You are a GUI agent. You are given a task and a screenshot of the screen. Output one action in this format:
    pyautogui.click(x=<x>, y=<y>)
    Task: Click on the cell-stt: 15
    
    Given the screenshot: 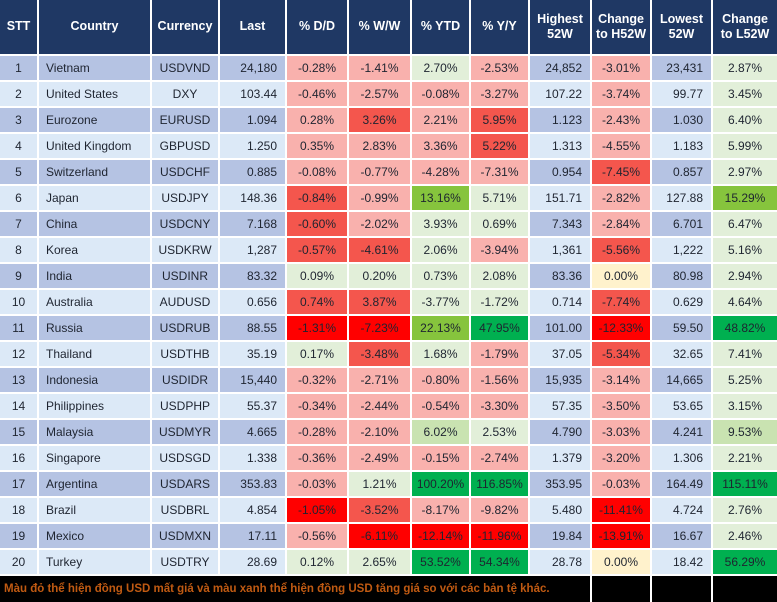 What is the action you would take?
    pyautogui.click(x=19, y=433)
    